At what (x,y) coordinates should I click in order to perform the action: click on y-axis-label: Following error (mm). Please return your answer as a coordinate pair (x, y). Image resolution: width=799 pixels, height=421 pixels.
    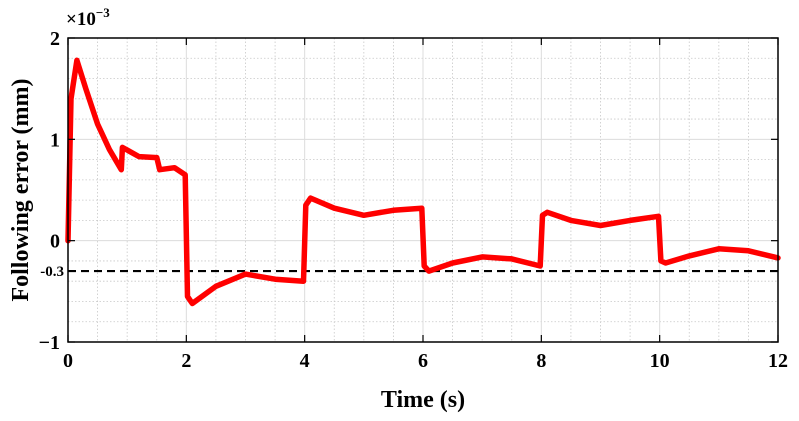
    Looking at the image, I should click on (21, 189).